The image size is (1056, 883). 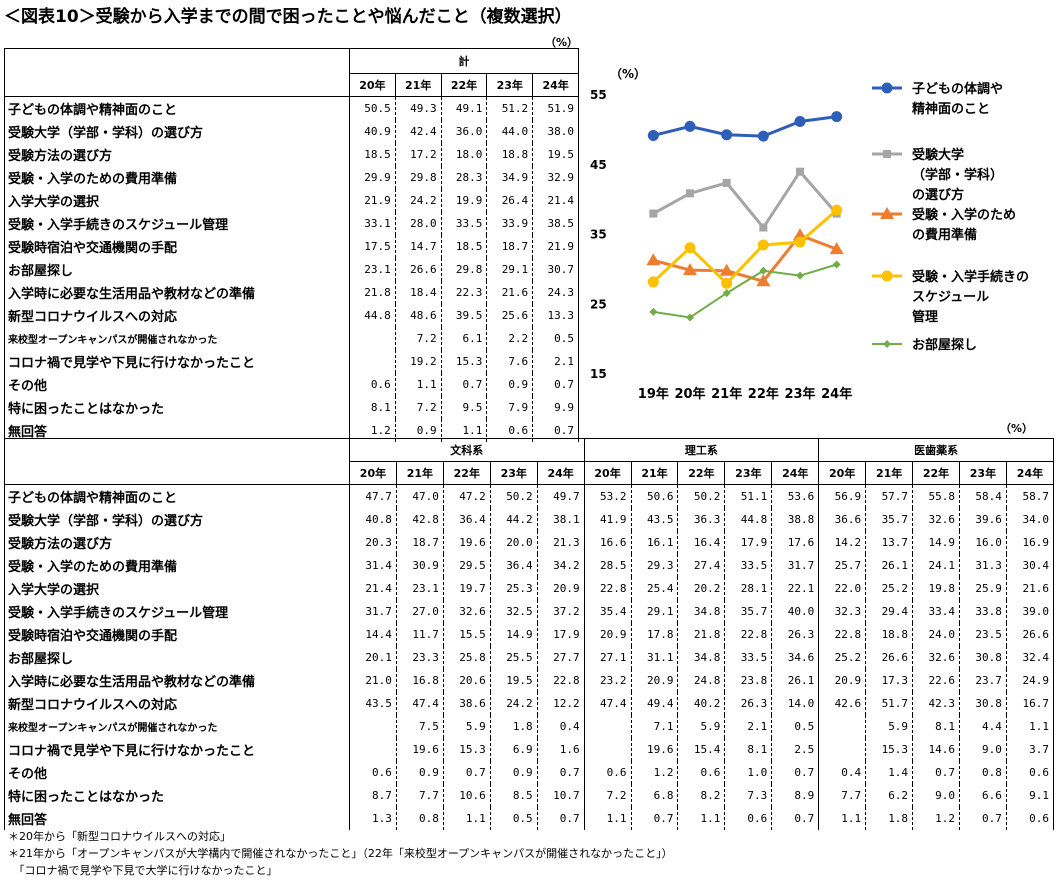 What do you see at coordinates (654, 634) in the screenshot?
I see `value-cell: 17.8` at bounding box center [654, 634].